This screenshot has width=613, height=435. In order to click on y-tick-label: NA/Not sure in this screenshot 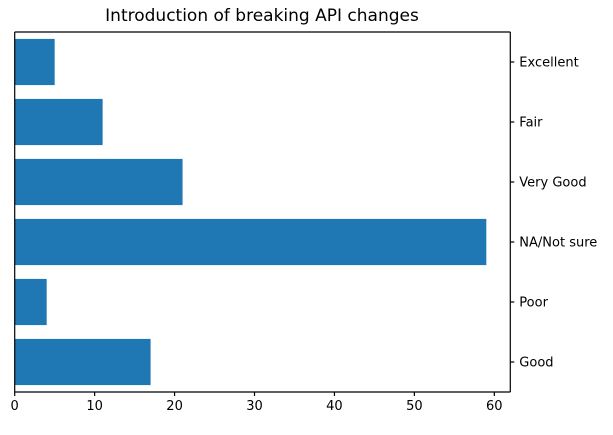, I will do `click(558, 243)`.